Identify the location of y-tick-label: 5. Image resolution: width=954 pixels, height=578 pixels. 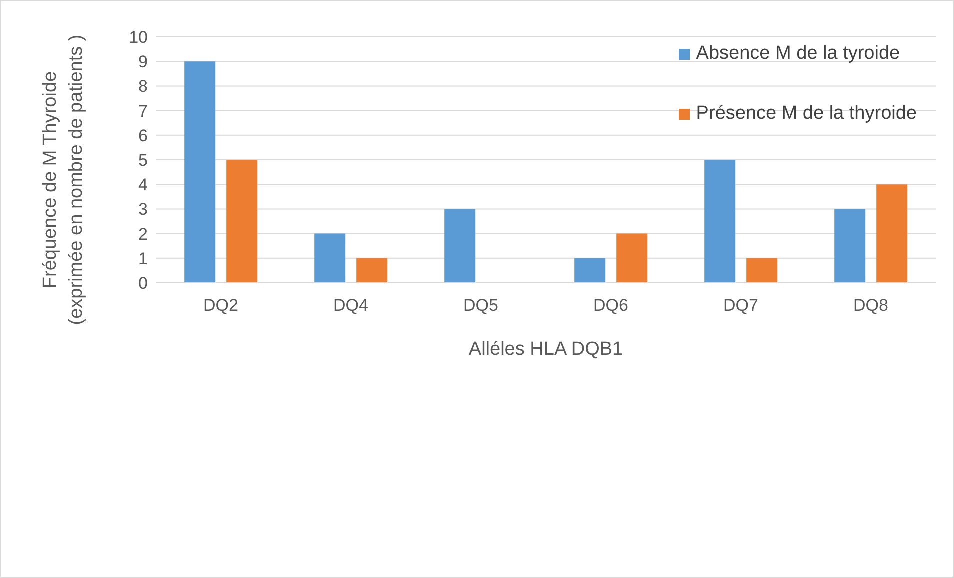
(143, 160).